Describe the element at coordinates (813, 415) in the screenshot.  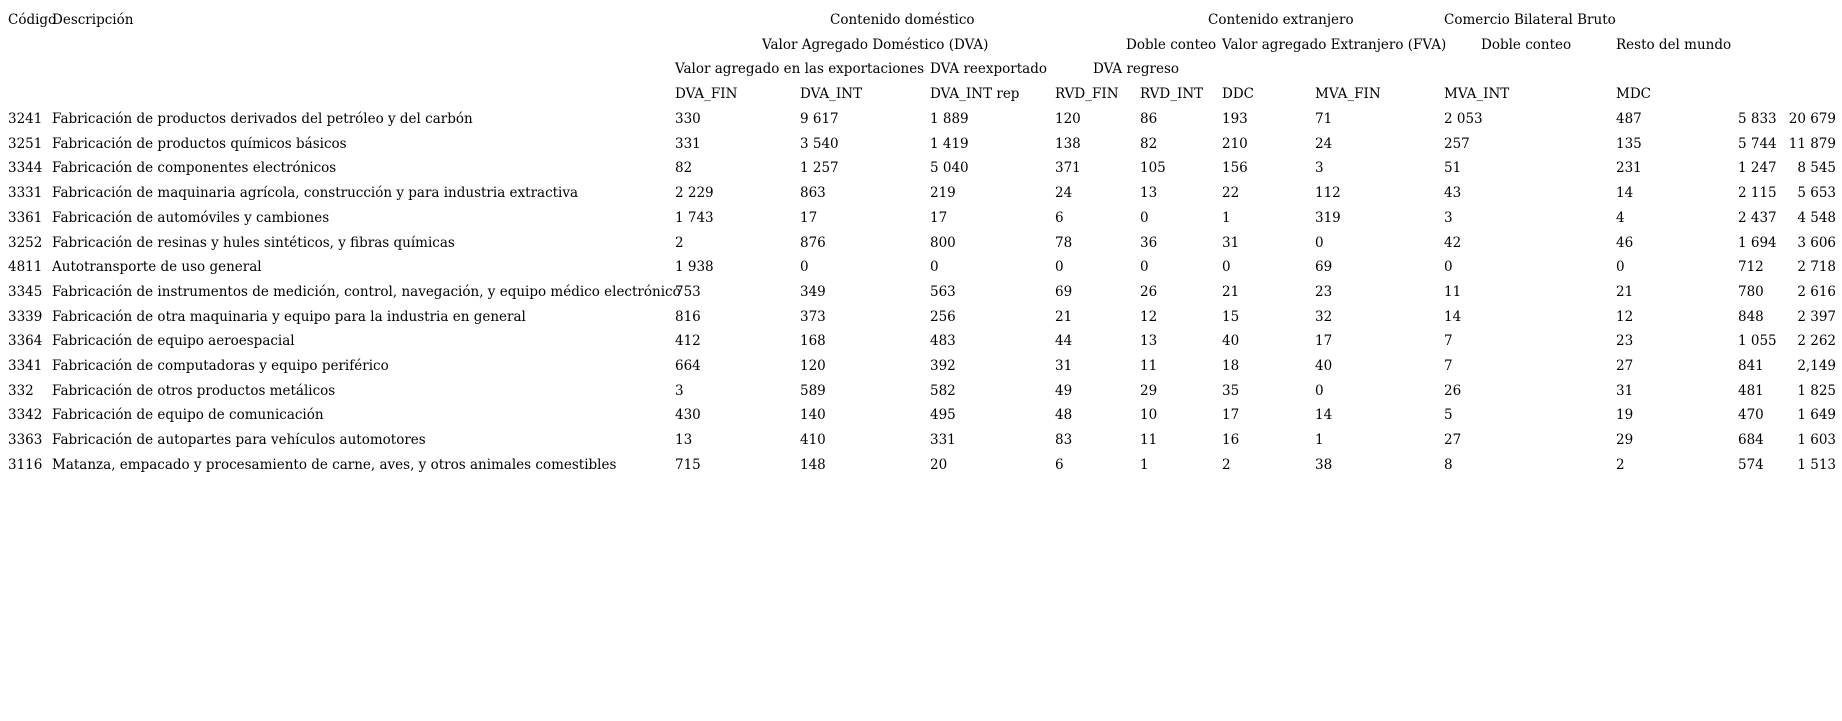
I see `cell-dva-int: 140` at that location.